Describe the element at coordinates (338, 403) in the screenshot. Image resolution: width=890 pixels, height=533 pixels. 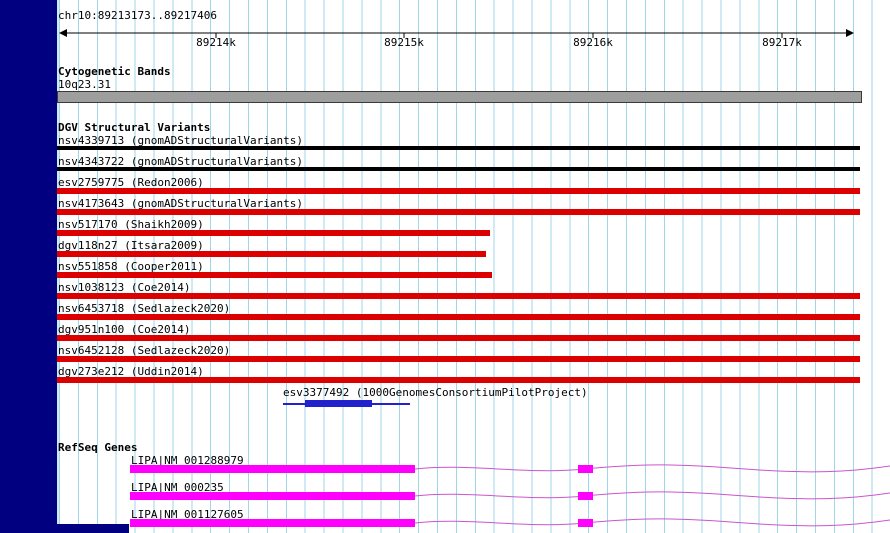
I see `variant-interval-core` at that location.